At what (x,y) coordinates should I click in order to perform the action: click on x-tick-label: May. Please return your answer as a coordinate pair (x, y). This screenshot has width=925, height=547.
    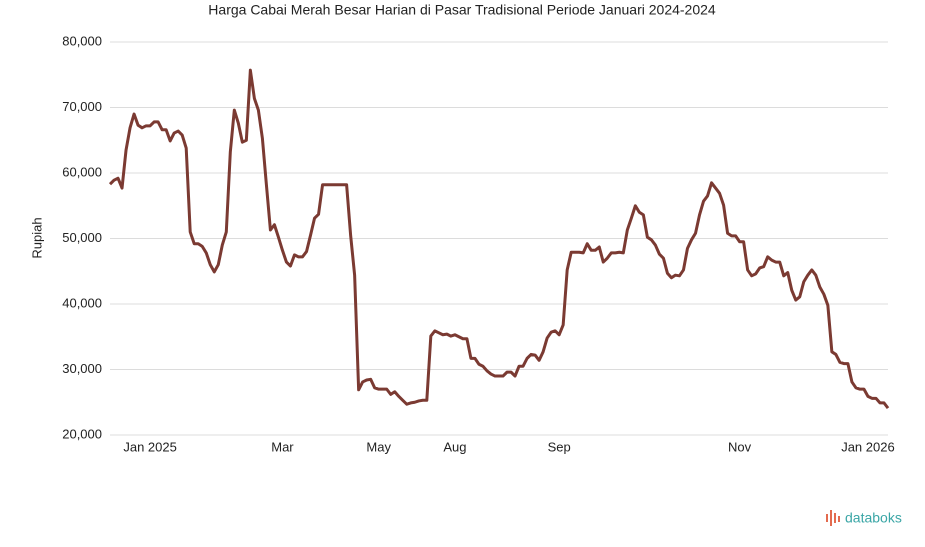
    Looking at the image, I should click on (378, 446).